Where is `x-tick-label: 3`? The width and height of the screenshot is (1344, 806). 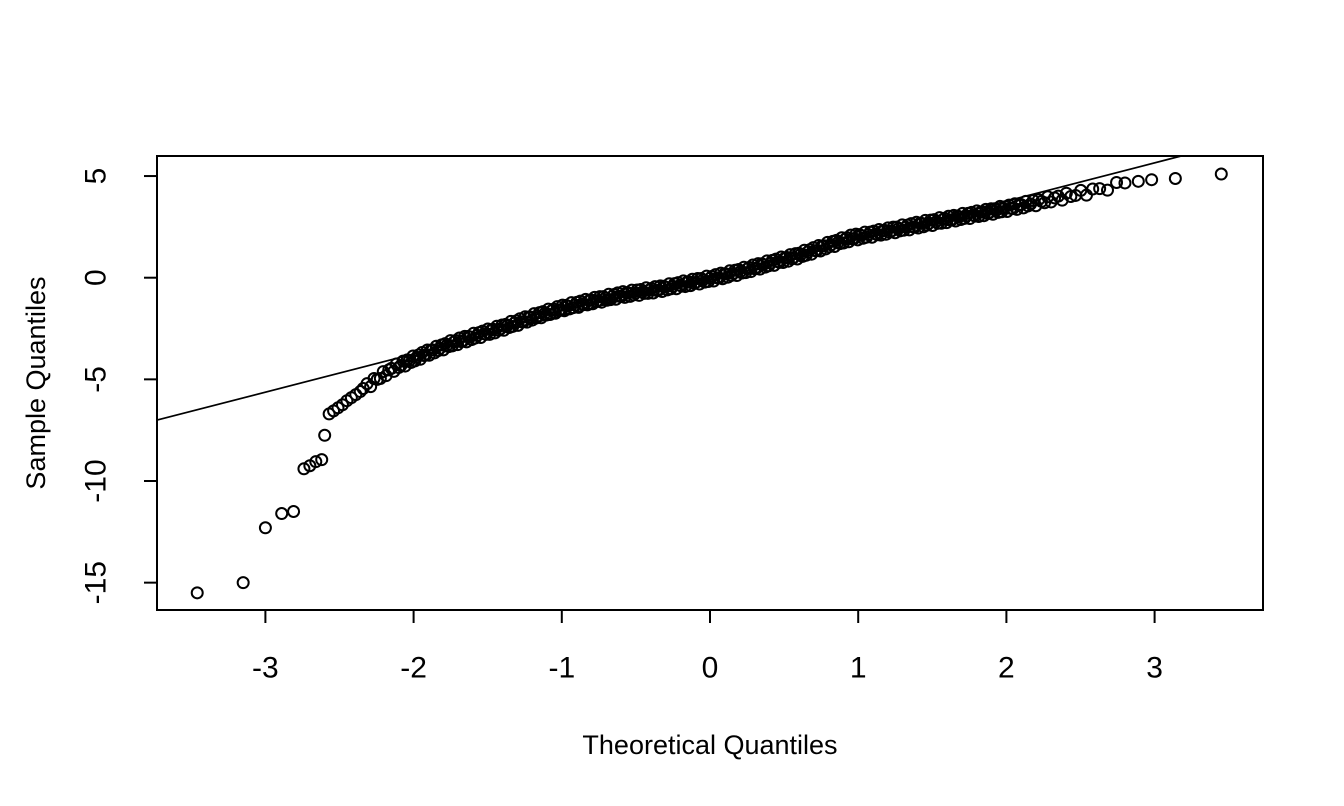
x-tick-label: 3 is located at coordinates (1154, 668).